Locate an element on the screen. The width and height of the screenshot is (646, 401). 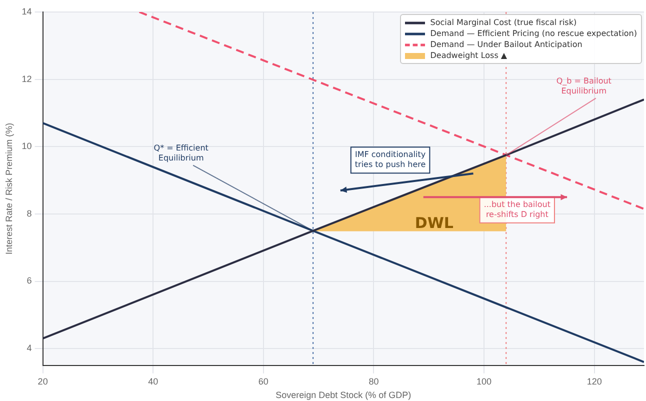
x-tick-label: 100 is located at coordinates (484, 381).